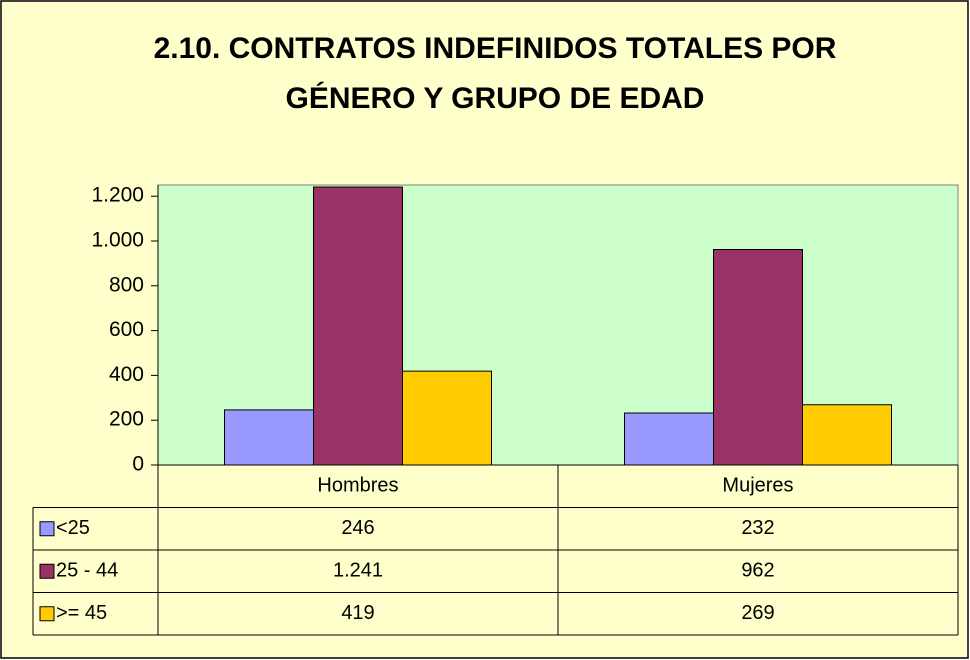 The width and height of the screenshot is (970, 660). What do you see at coordinates (357, 528) in the screenshot?
I see `data-label: 246` at bounding box center [357, 528].